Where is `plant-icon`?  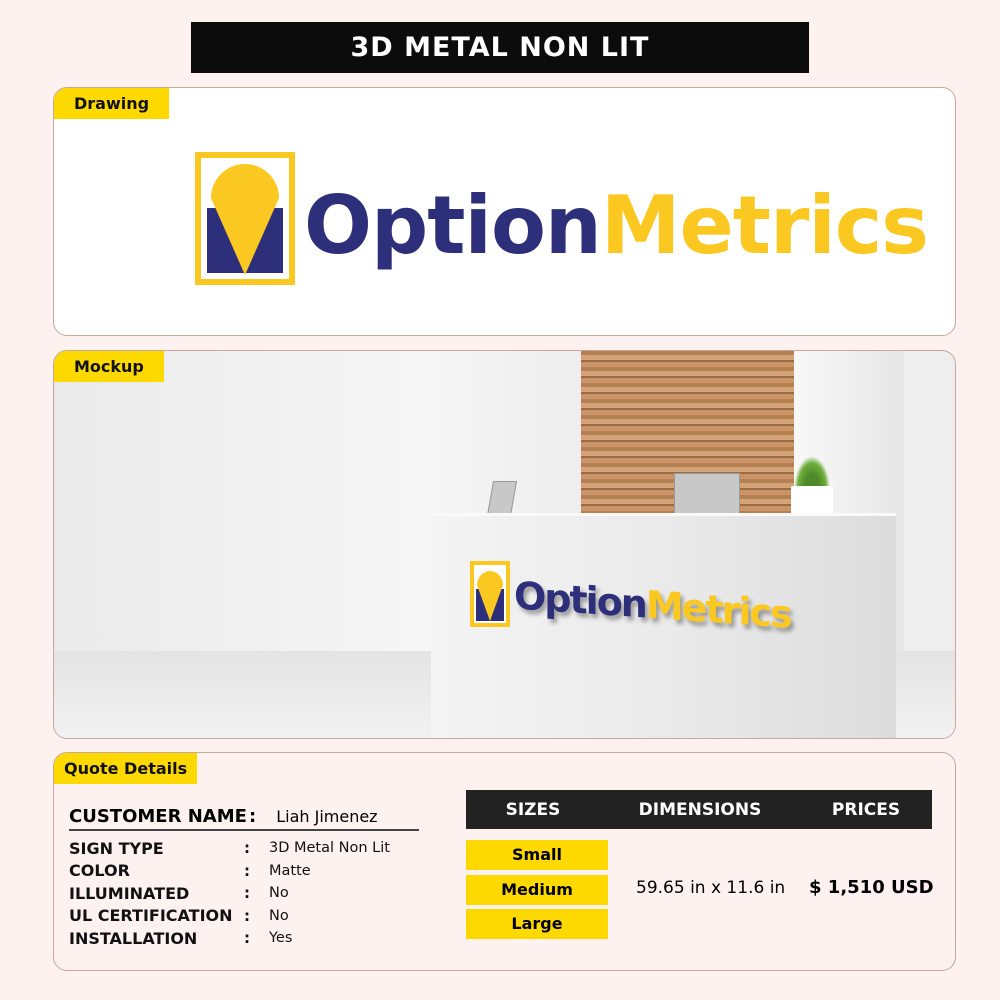 plant-icon is located at coordinates (812, 472).